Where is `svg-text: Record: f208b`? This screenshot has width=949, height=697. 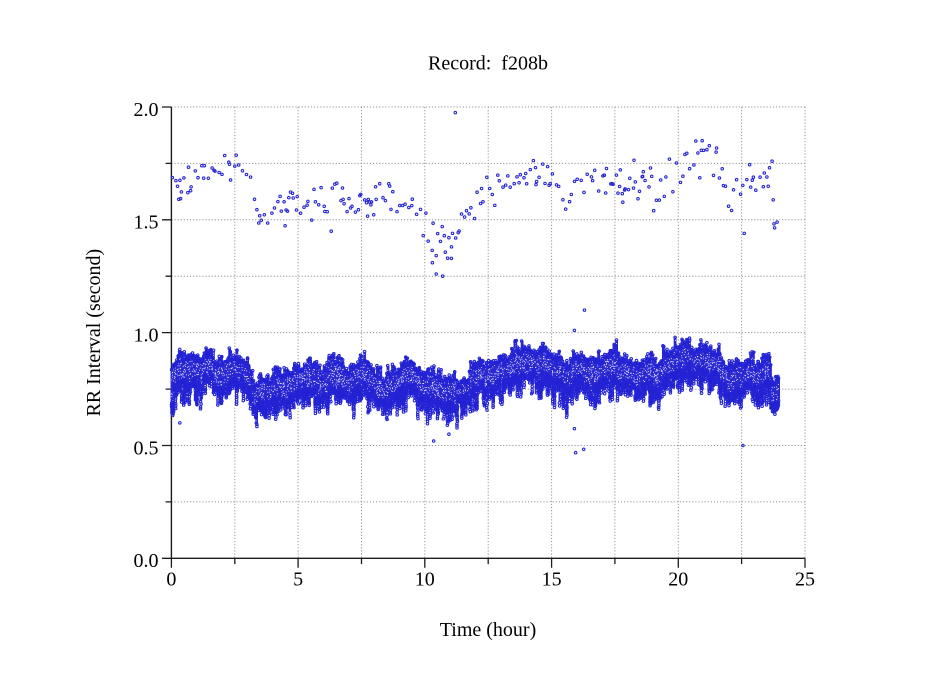 svg-text: Record: f208b is located at coordinates (488, 64).